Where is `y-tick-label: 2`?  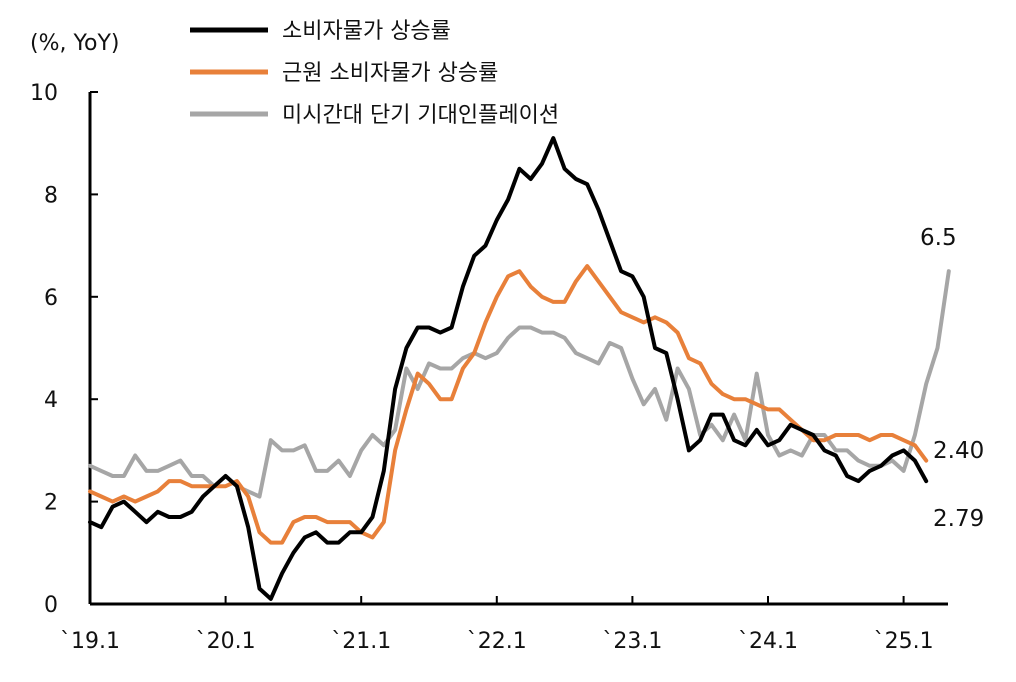
y-tick-label: 2 is located at coordinates (51, 503).